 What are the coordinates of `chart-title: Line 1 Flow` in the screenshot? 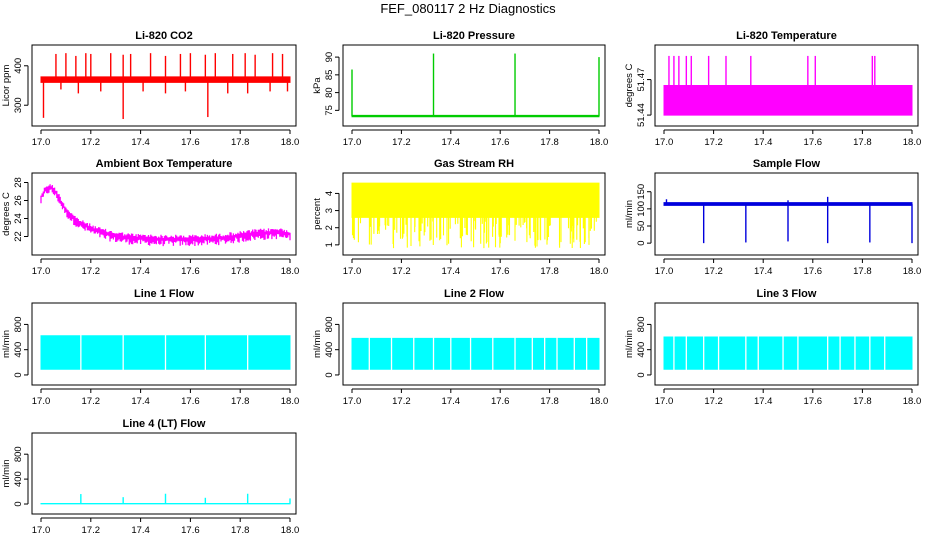 It's located at (164, 294).